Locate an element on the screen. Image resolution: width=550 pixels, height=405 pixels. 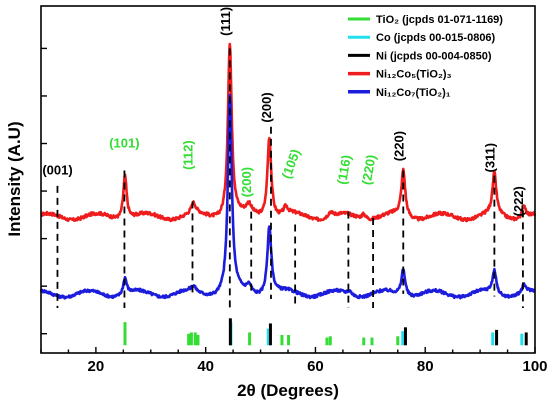
peak-label: (111) is located at coordinates (225, 21).